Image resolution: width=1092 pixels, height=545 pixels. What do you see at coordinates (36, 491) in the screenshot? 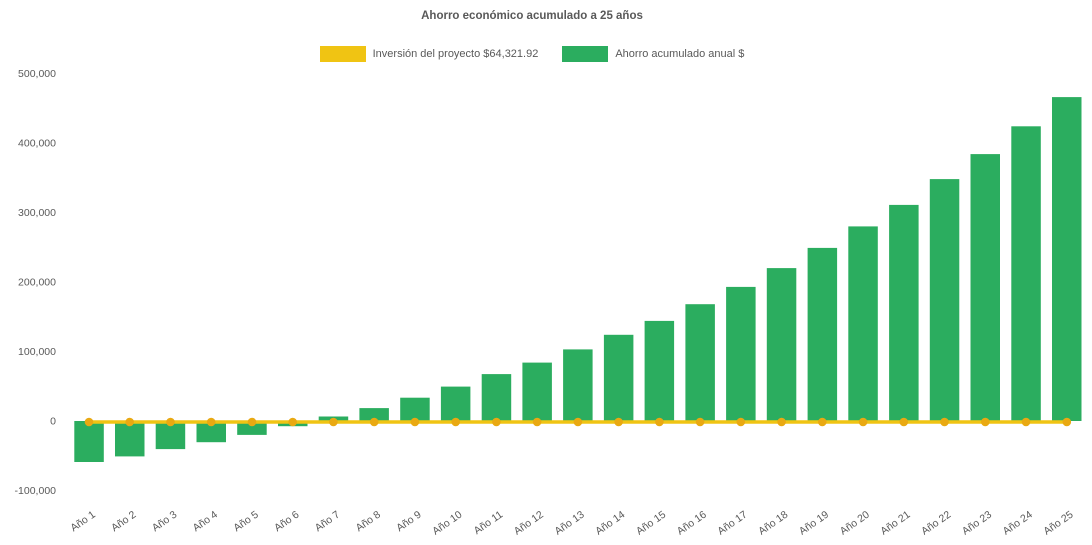
I see `y-tick-label: -100,000` at bounding box center [36, 491].